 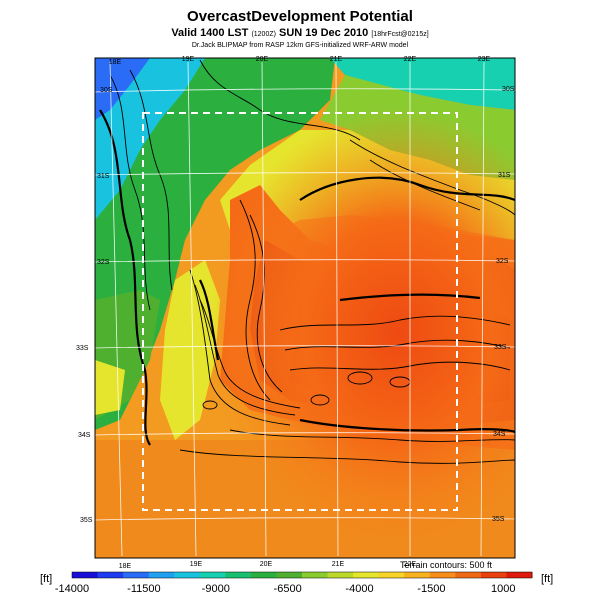 What do you see at coordinates (446, 565) in the screenshot?
I see `terrain-contour-note: Terrain contours: 500 ft` at bounding box center [446, 565].